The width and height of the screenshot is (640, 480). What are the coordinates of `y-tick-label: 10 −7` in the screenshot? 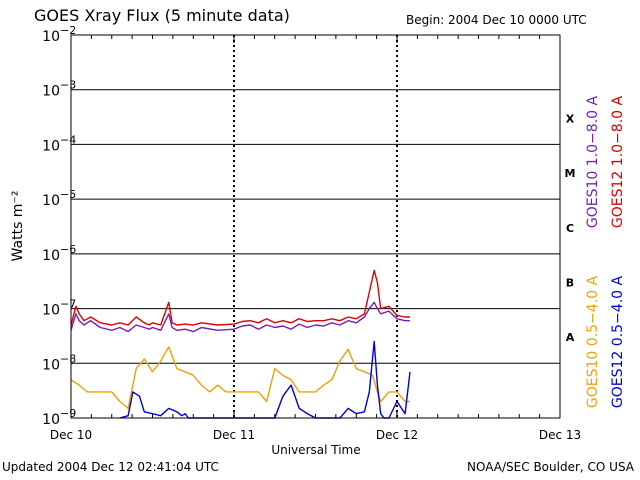 It's located at (59, 308).